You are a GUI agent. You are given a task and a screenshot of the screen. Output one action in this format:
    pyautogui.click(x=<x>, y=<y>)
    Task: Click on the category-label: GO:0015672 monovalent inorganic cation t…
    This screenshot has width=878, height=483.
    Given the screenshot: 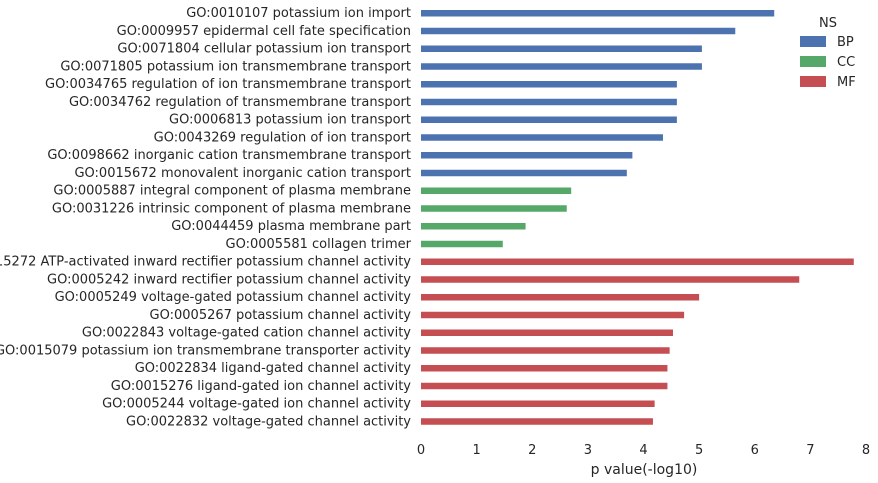 What is the action you would take?
    pyautogui.click(x=242, y=173)
    